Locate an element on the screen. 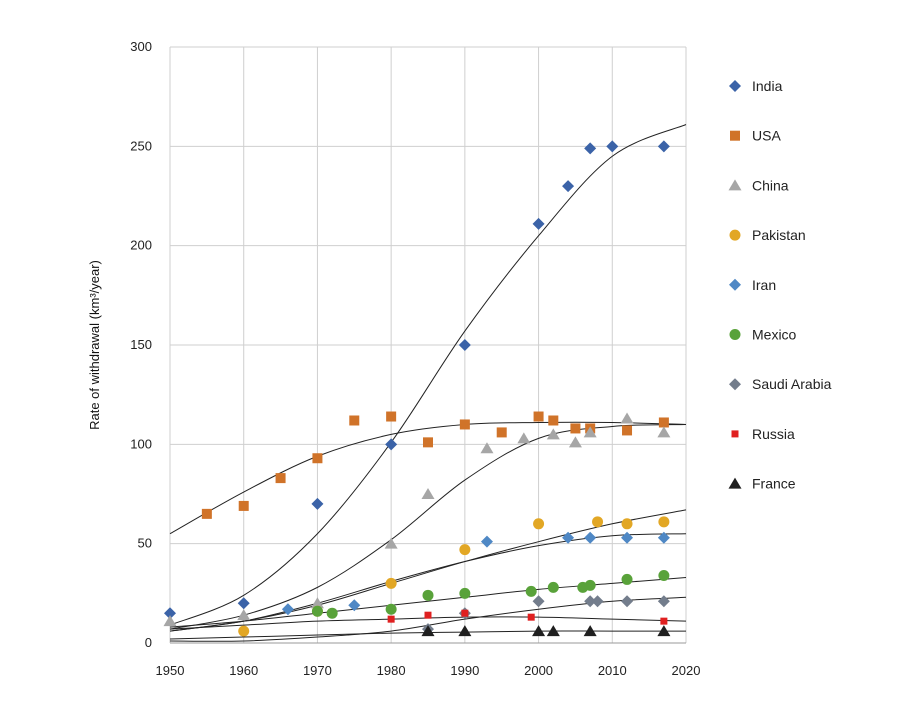 This screenshot has width=908, height=727. legend-marker-russia is located at coordinates (735, 434).